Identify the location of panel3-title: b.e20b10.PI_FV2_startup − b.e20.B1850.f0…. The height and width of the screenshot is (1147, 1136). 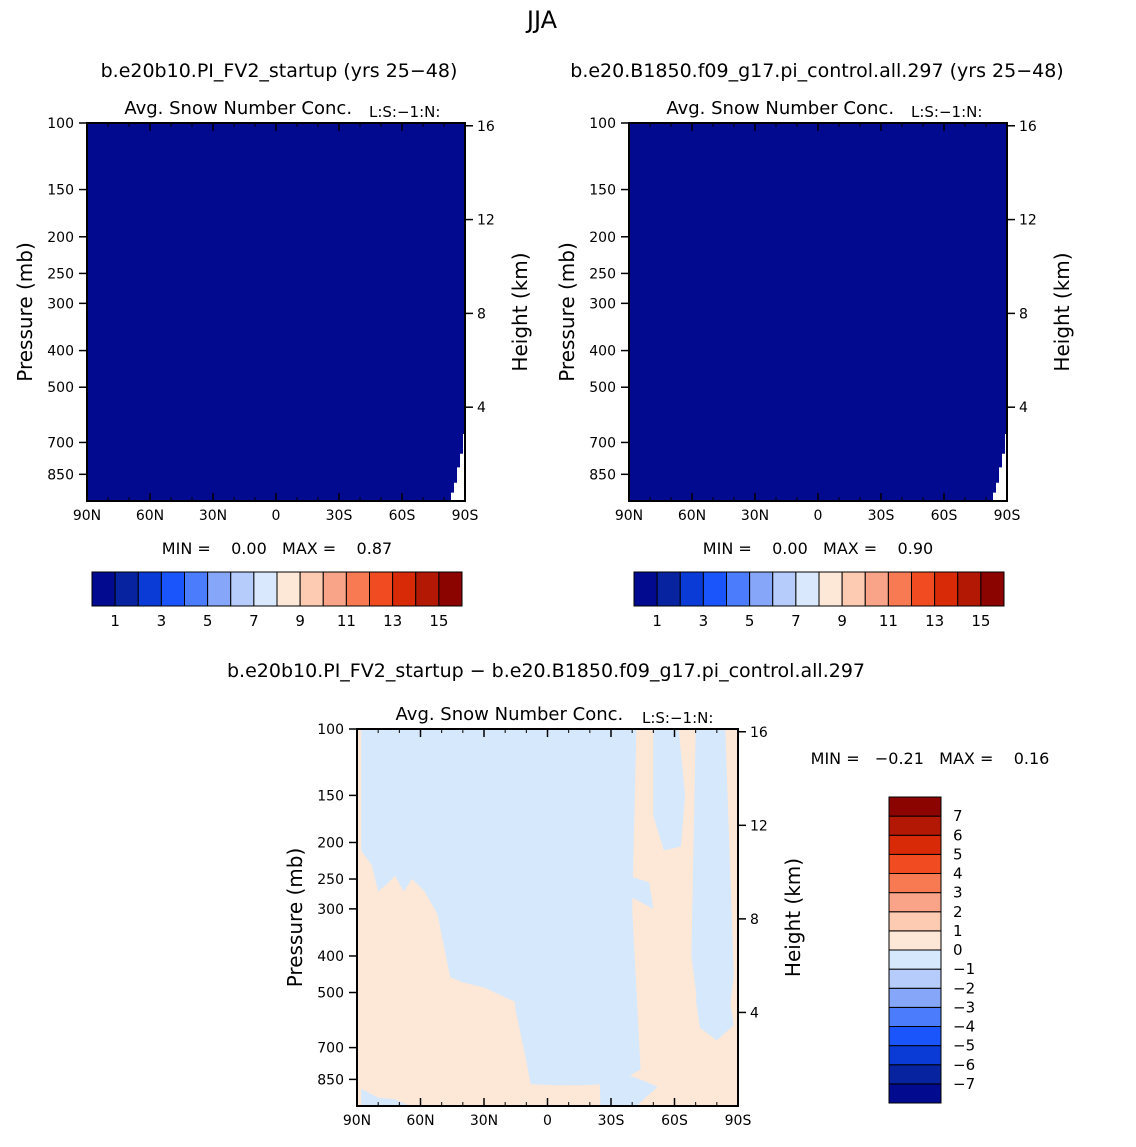
(546, 671).